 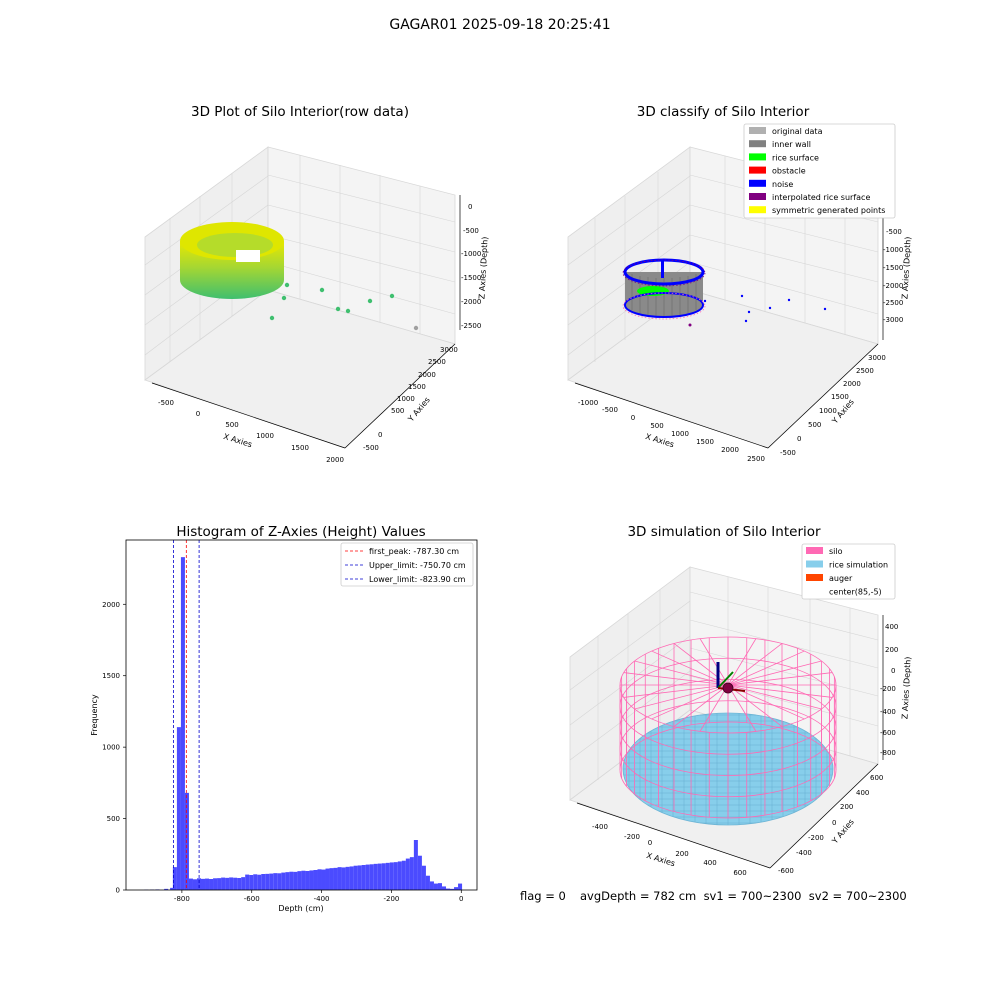 I want to click on hist-y-tick-label: 2000, so click(x=111, y=605).